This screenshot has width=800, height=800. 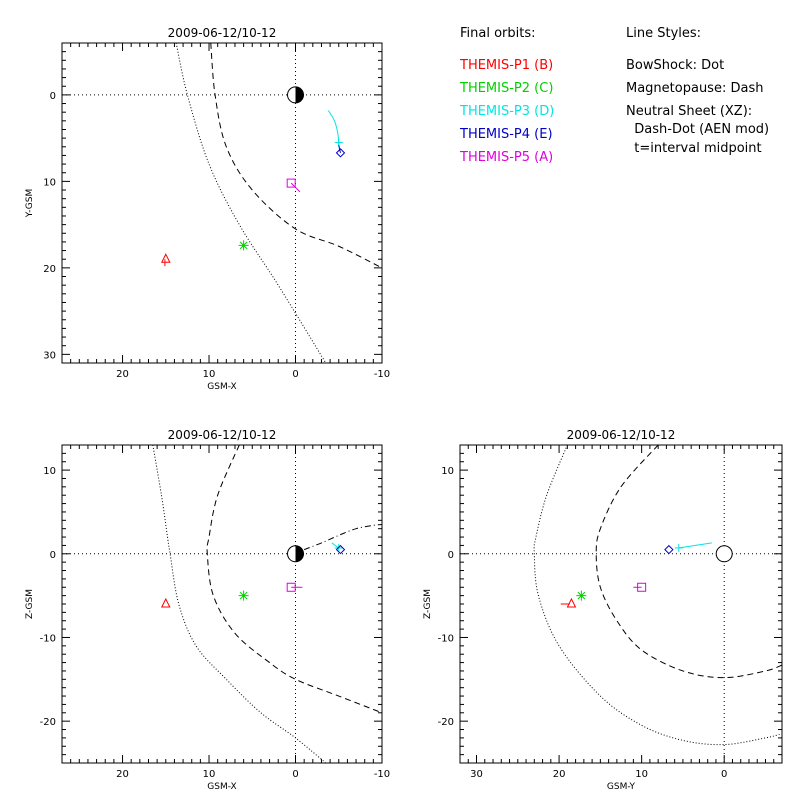 I want to click on y-tick-label: 20, so click(x=49, y=269).